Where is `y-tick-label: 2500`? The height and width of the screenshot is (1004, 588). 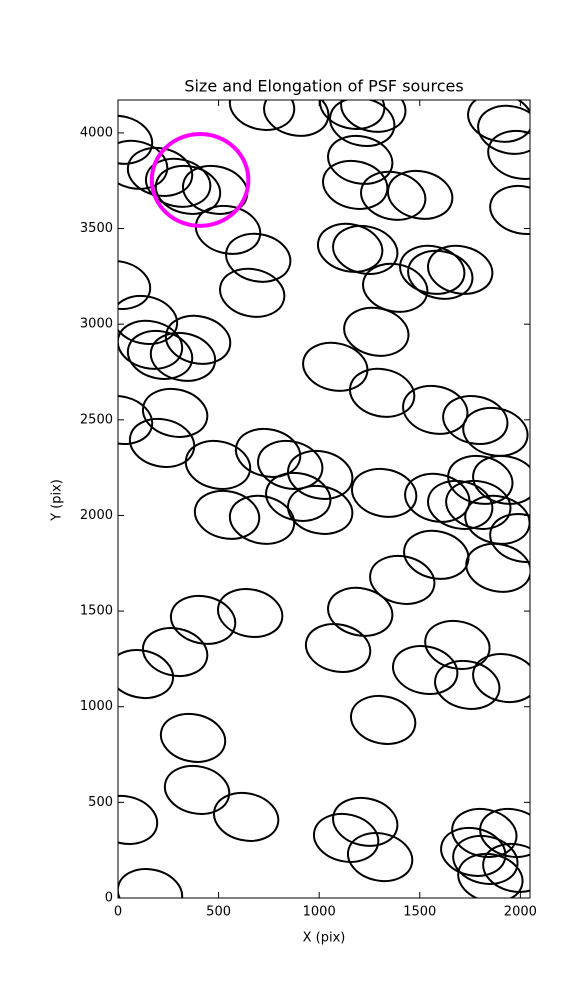
y-tick-label: 2500 is located at coordinates (96, 419).